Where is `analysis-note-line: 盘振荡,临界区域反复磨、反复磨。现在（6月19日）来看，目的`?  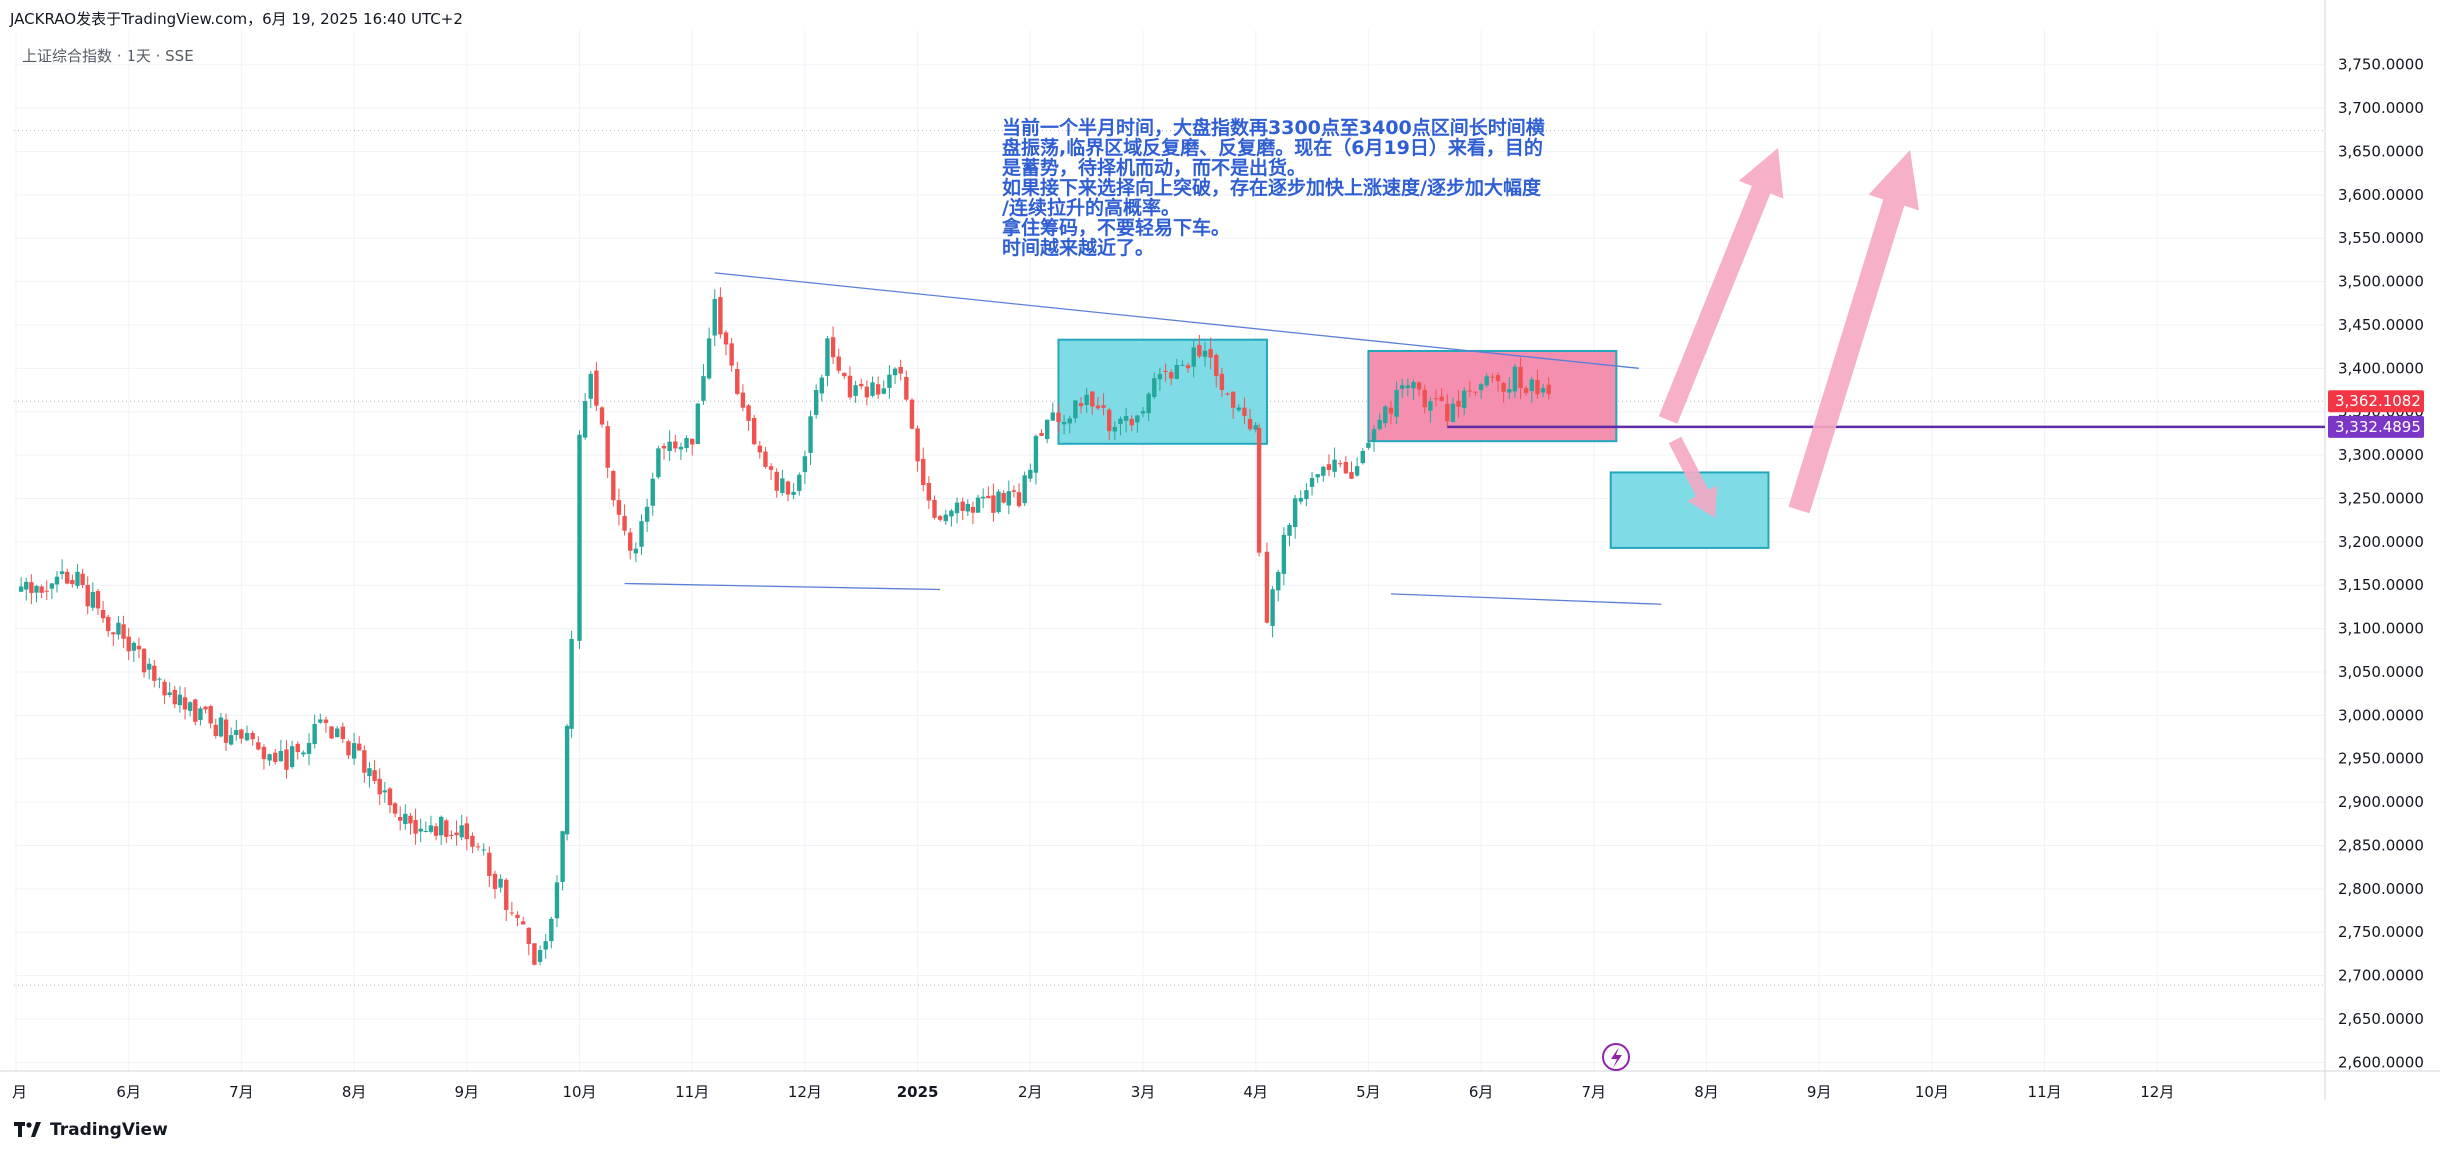
analysis-note-line: 盘振荡,临界区域反复磨、反复磨。现在（6月19日）来看，目的 is located at coordinates (1272, 148).